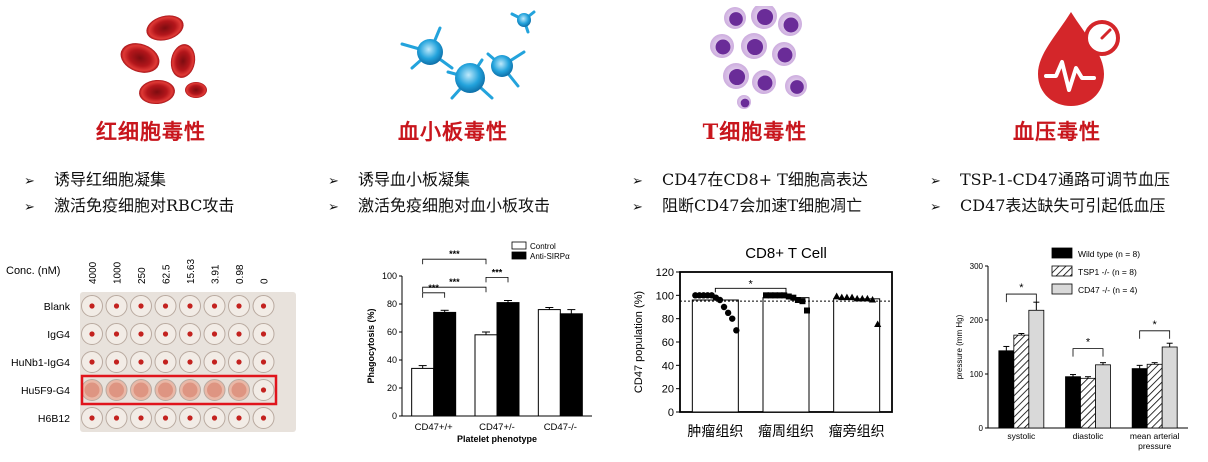 This screenshot has height=462, width=1208. What do you see at coordinates (439, 205) in the screenshot?
I see `list-item: ➢ 激活免疫细胞对血小板攻击` at bounding box center [439, 205].